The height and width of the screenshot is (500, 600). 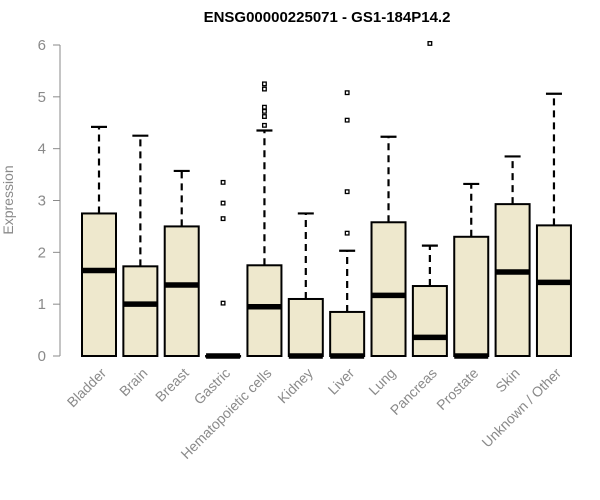 What do you see at coordinates (42, 97) in the screenshot?
I see `y-tick-label: 5` at bounding box center [42, 97].